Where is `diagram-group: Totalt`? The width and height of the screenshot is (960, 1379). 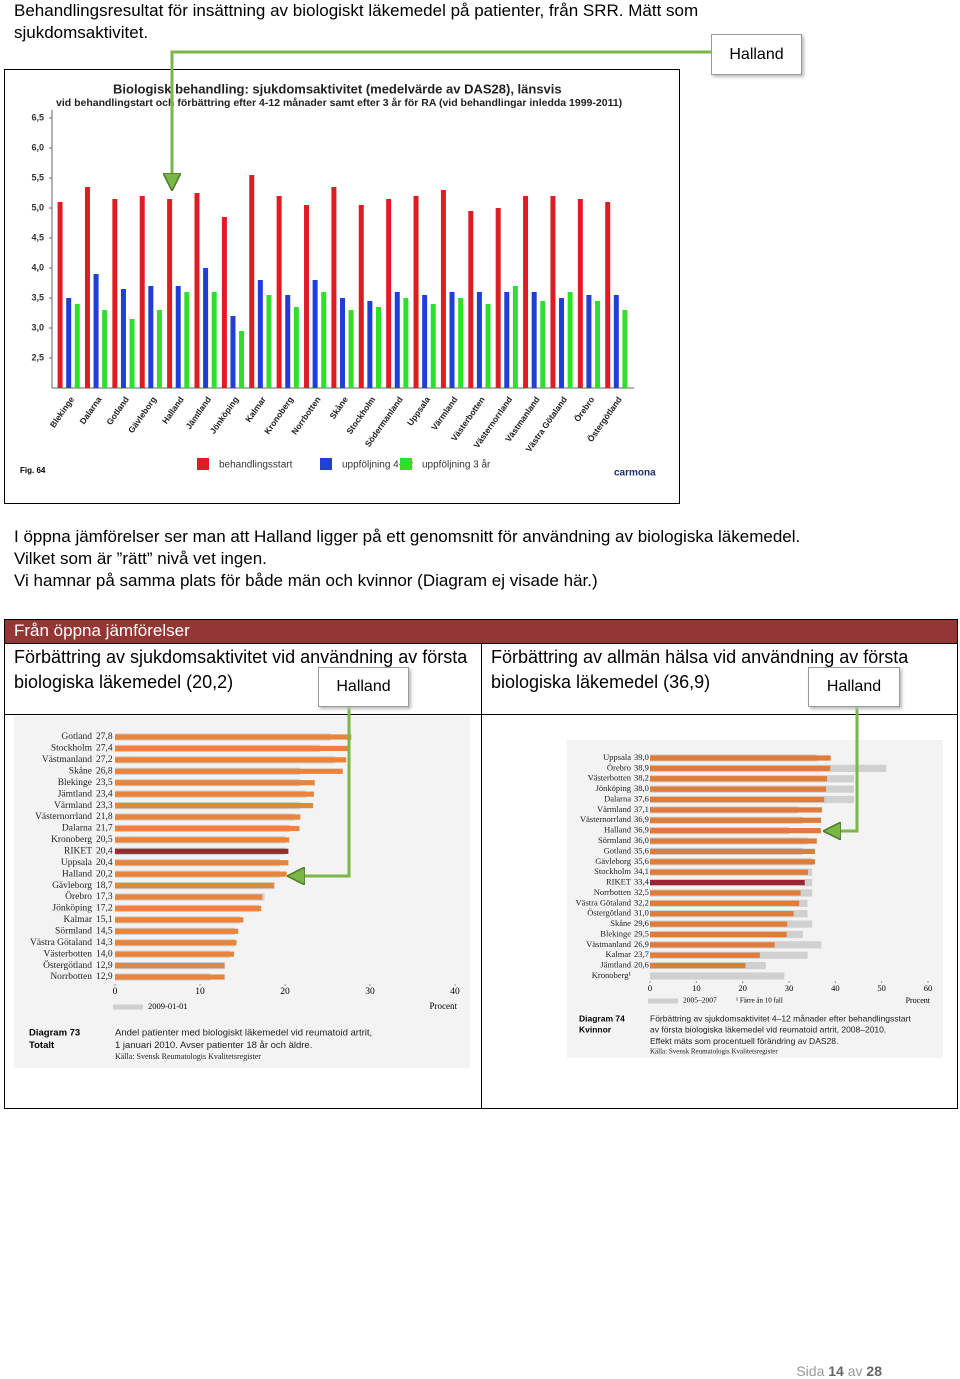 diagram-group: Totalt is located at coordinates (42, 1045).